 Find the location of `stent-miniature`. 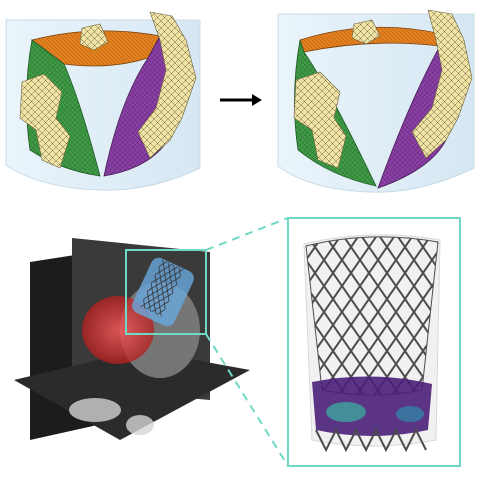

stent-miniature is located at coordinates (162, 288).